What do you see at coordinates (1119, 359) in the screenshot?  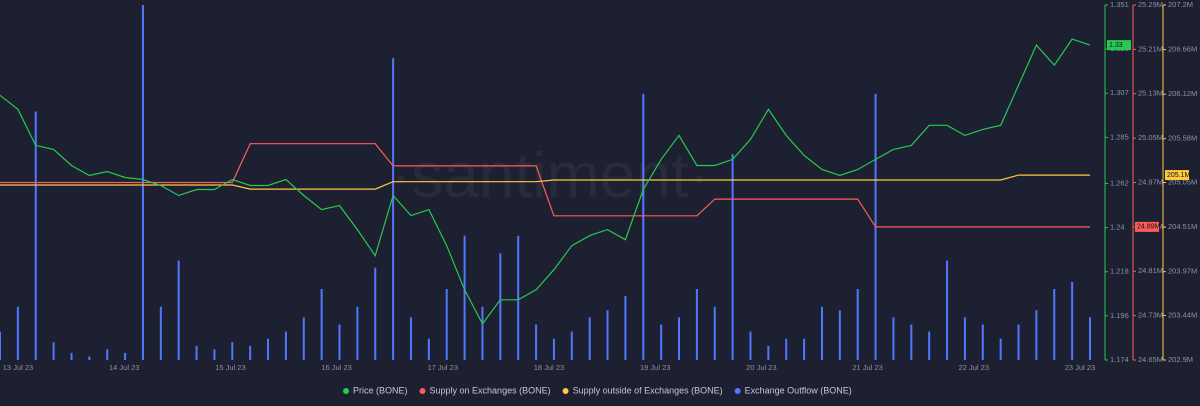 I see `y-tick-label: 1.174` at bounding box center [1119, 359].